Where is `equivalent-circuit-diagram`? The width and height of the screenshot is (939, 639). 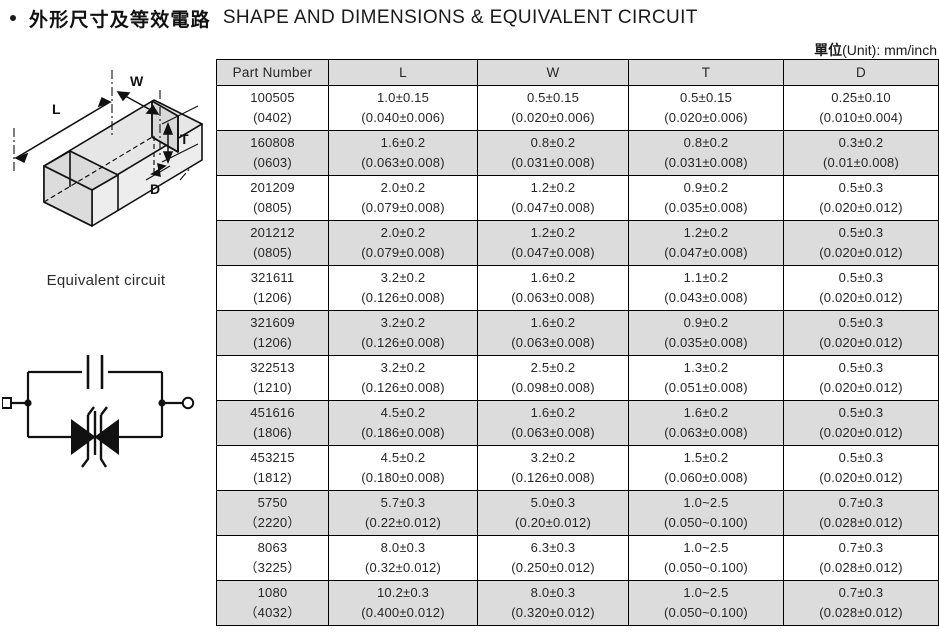 equivalent-circuit-diagram is located at coordinates (107, 415).